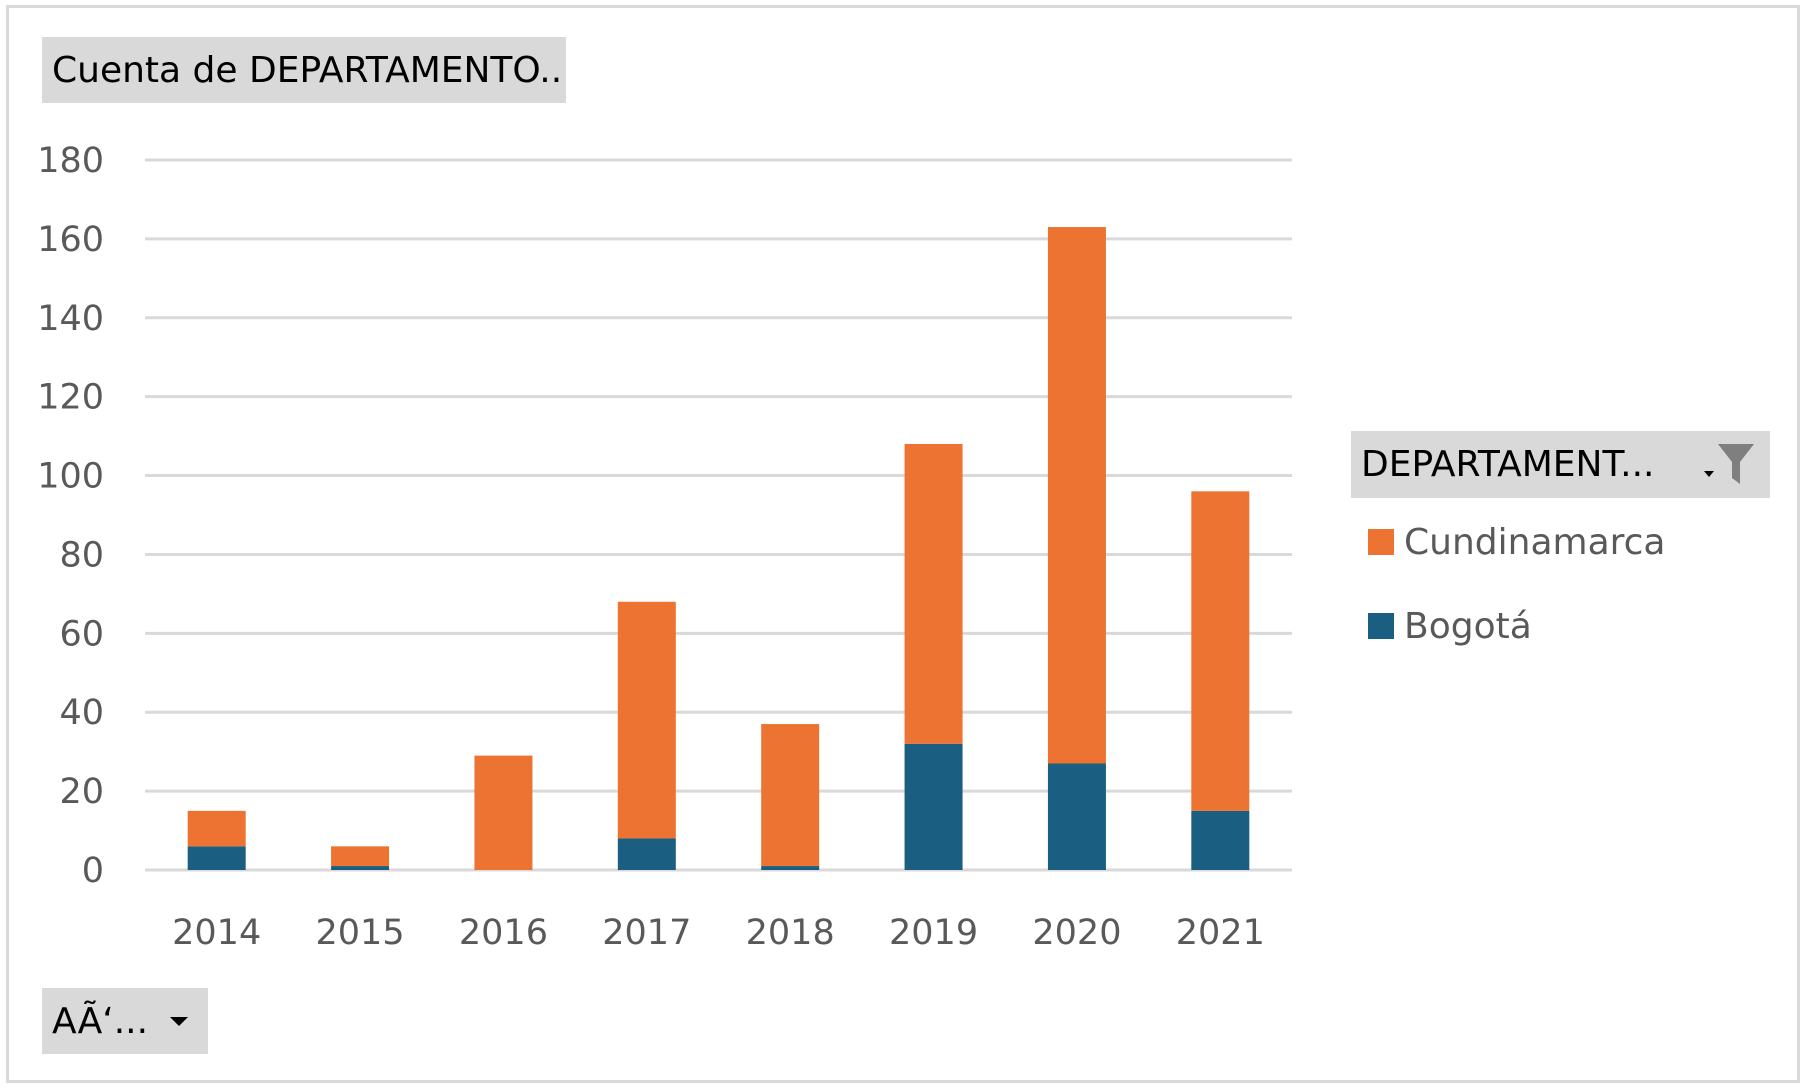 This screenshot has width=1810, height=1092. What do you see at coordinates (70, 477) in the screenshot?
I see `y-tick-label: 100` at bounding box center [70, 477].